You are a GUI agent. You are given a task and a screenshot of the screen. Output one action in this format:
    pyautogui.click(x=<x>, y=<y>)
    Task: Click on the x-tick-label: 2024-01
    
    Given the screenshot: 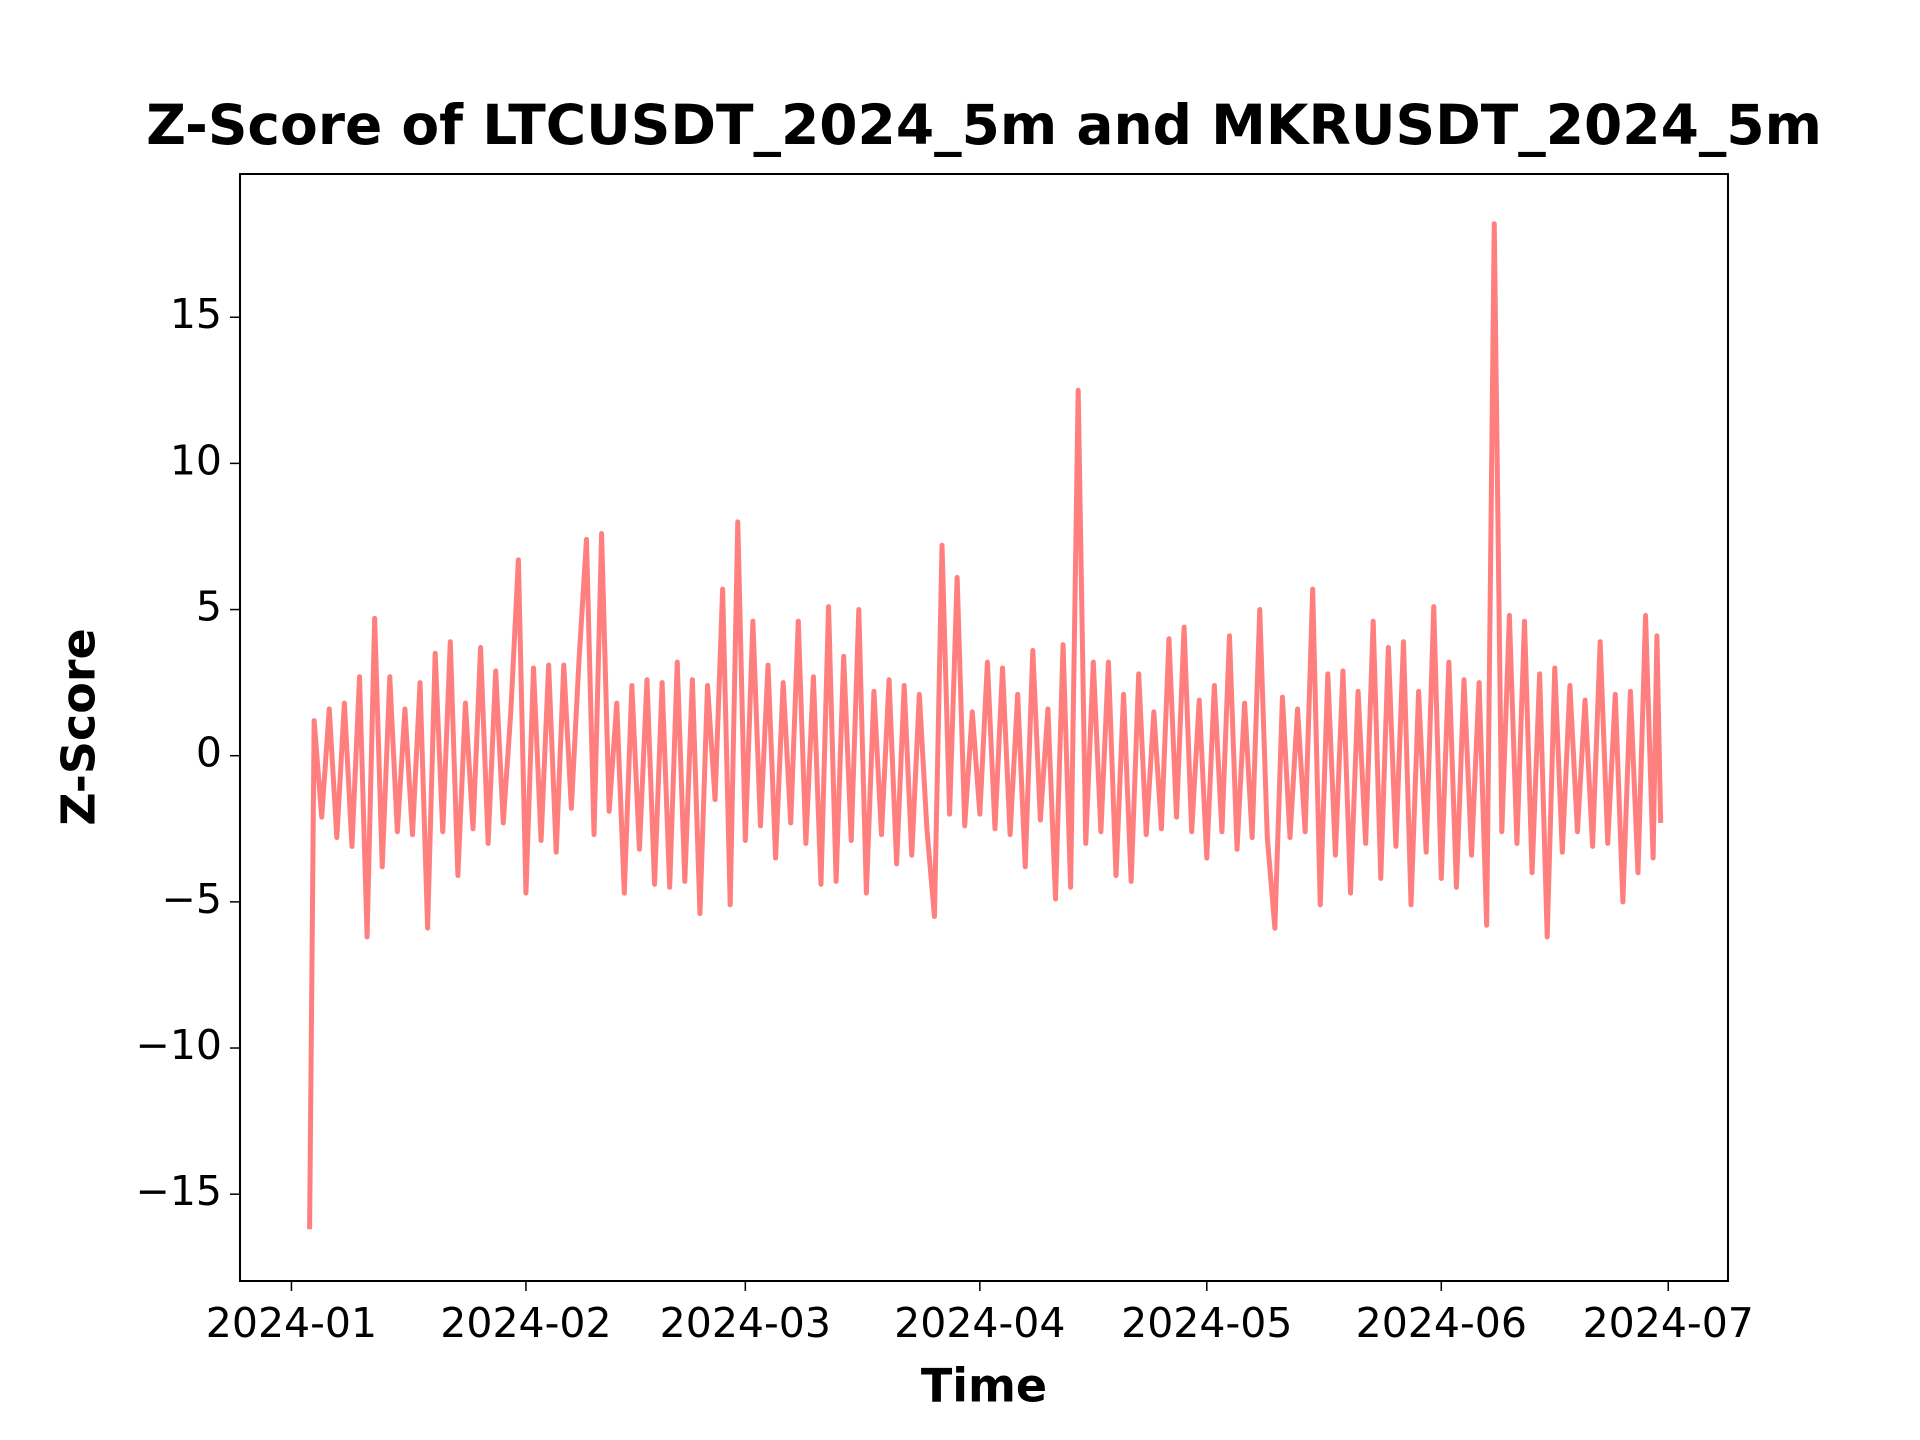 What is the action you would take?
    pyautogui.click(x=291, y=1323)
    